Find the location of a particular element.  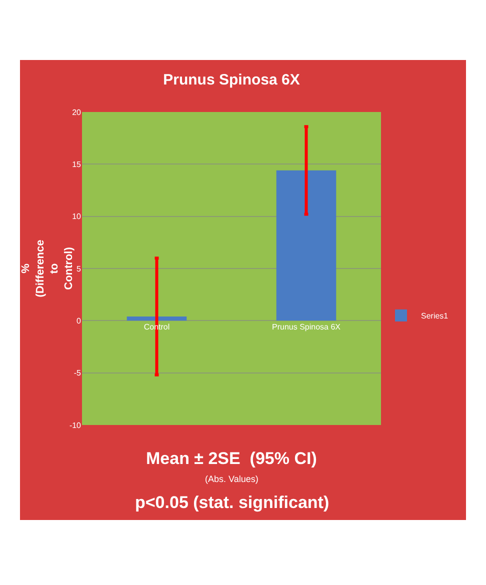

legend-label: Series1 is located at coordinates (435, 316).